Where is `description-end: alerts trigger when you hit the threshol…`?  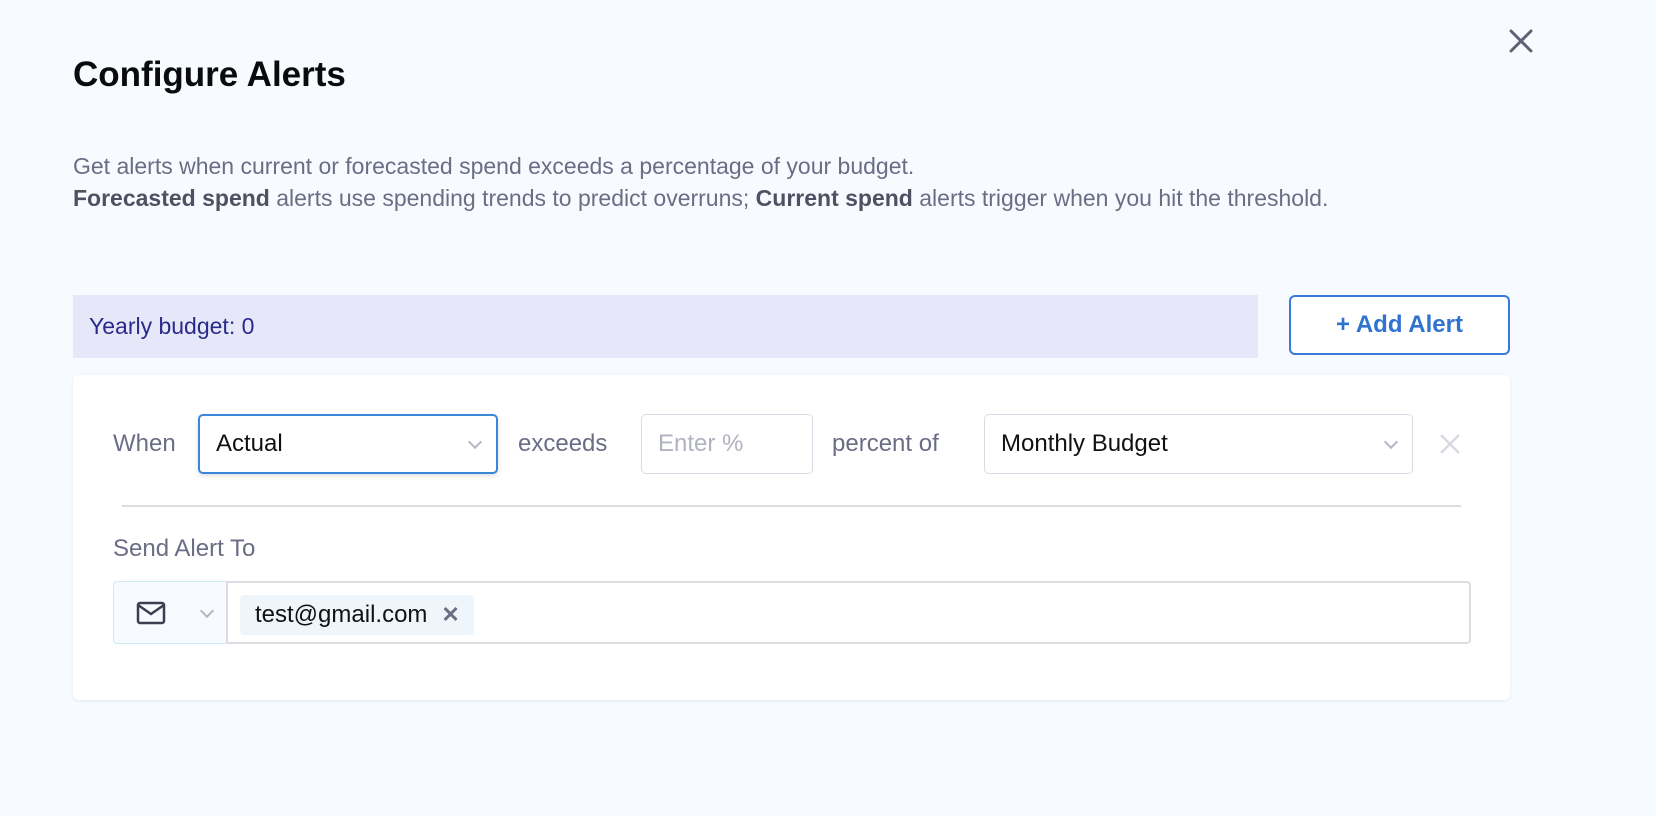 description-end: alerts trigger when you hit the threshol… is located at coordinates (1120, 198).